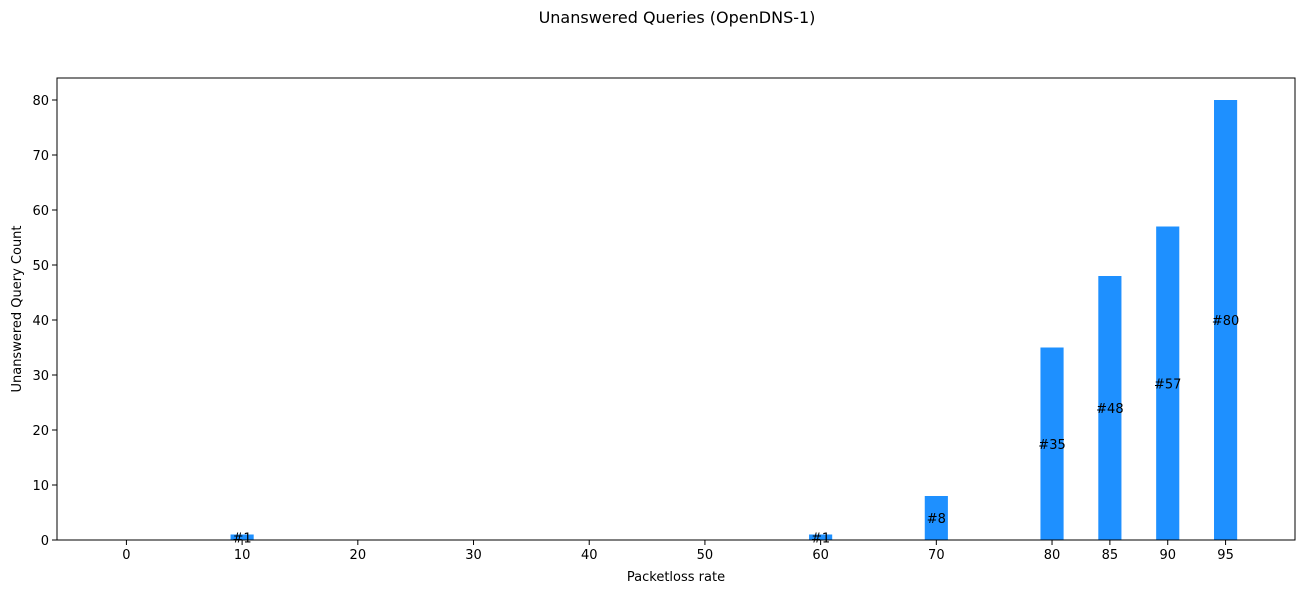  Describe the element at coordinates (40, 101) in the screenshot. I see `y-tick-label: 80` at that location.